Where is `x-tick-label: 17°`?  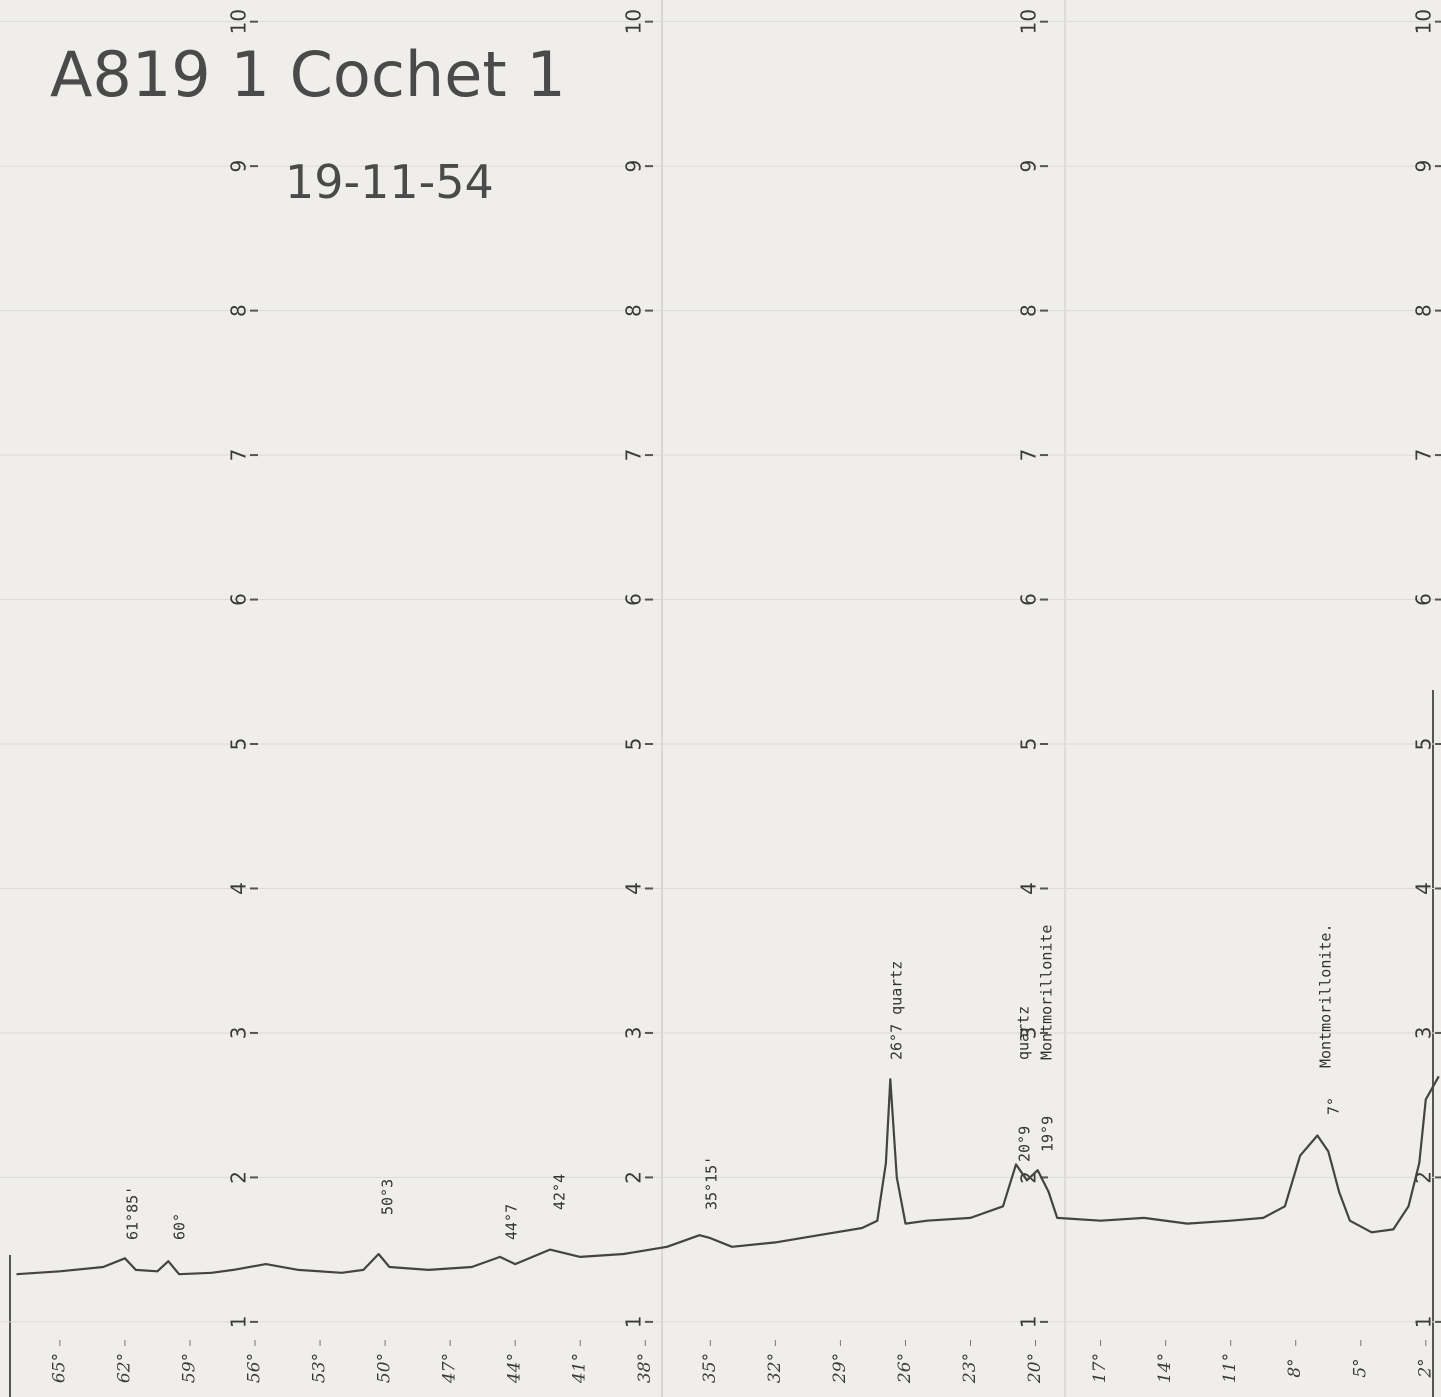
x-tick-label: 17° is located at coordinates (1100, 1368).